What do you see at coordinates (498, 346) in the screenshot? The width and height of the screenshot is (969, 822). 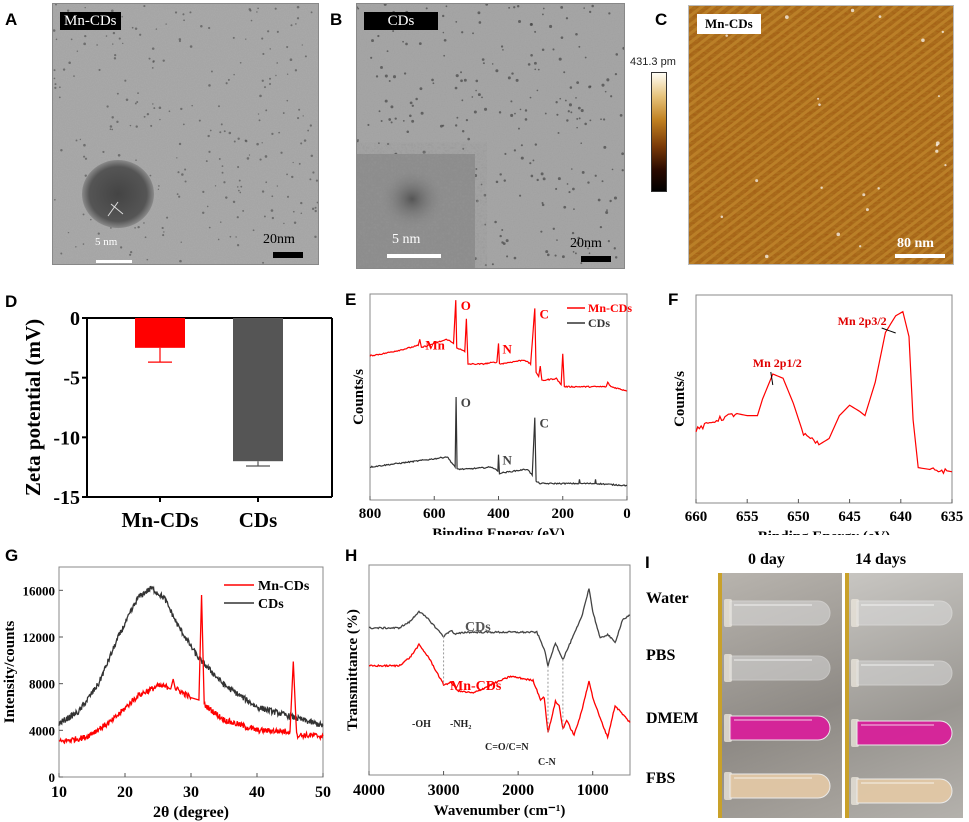 I see `series-mn-cds` at bounding box center [498, 346].